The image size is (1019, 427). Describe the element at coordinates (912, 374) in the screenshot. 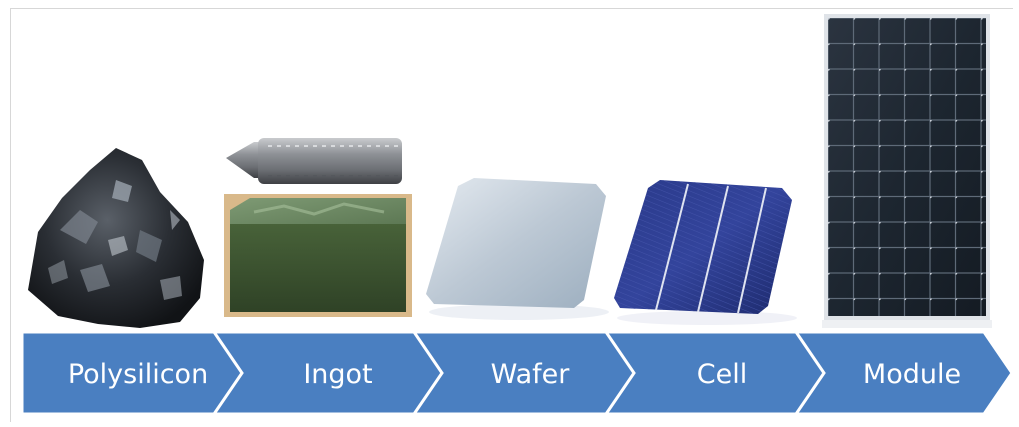

I see `step-label-module: Module` at that location.